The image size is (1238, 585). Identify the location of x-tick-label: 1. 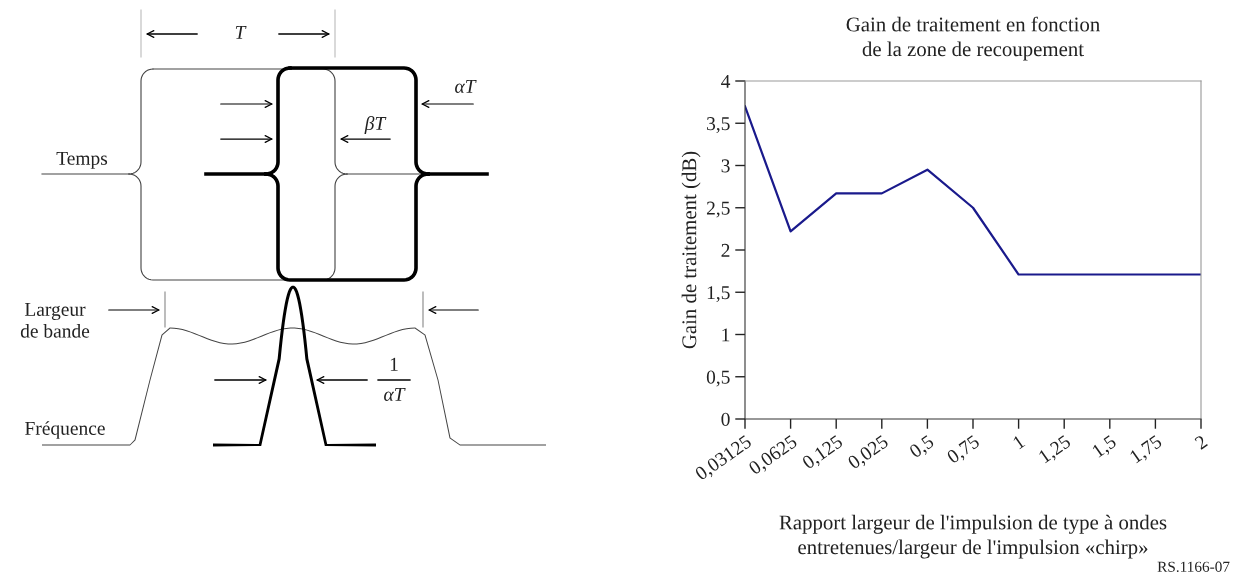
(1019, 442).